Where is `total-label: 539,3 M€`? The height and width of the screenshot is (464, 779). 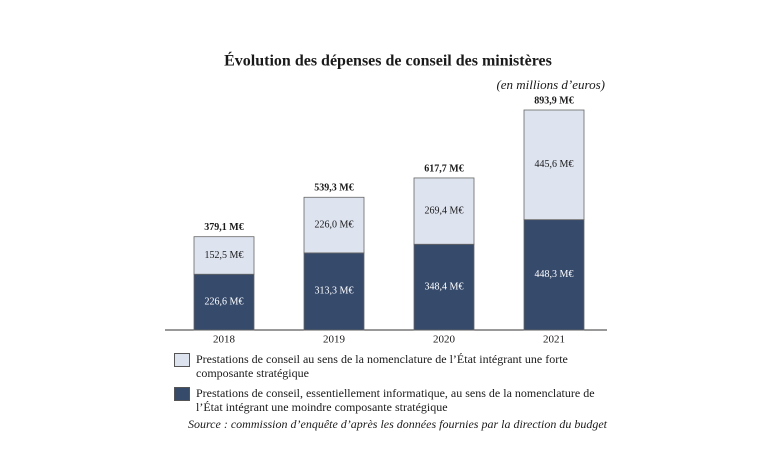
total-label: 539,3 M€ is located at coordinates (333, 188).